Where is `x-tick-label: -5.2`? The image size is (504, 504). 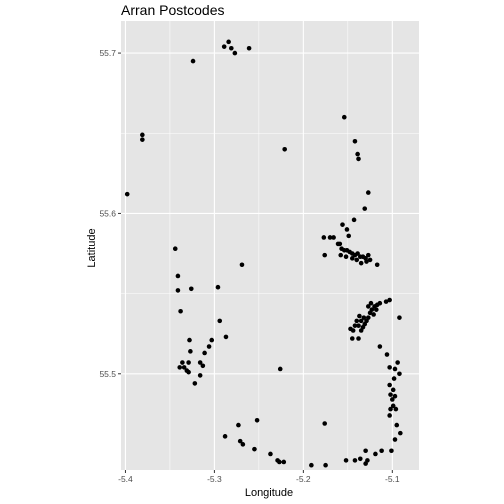 x-tick-label: -5.2 is located at coordinates (303, 479).